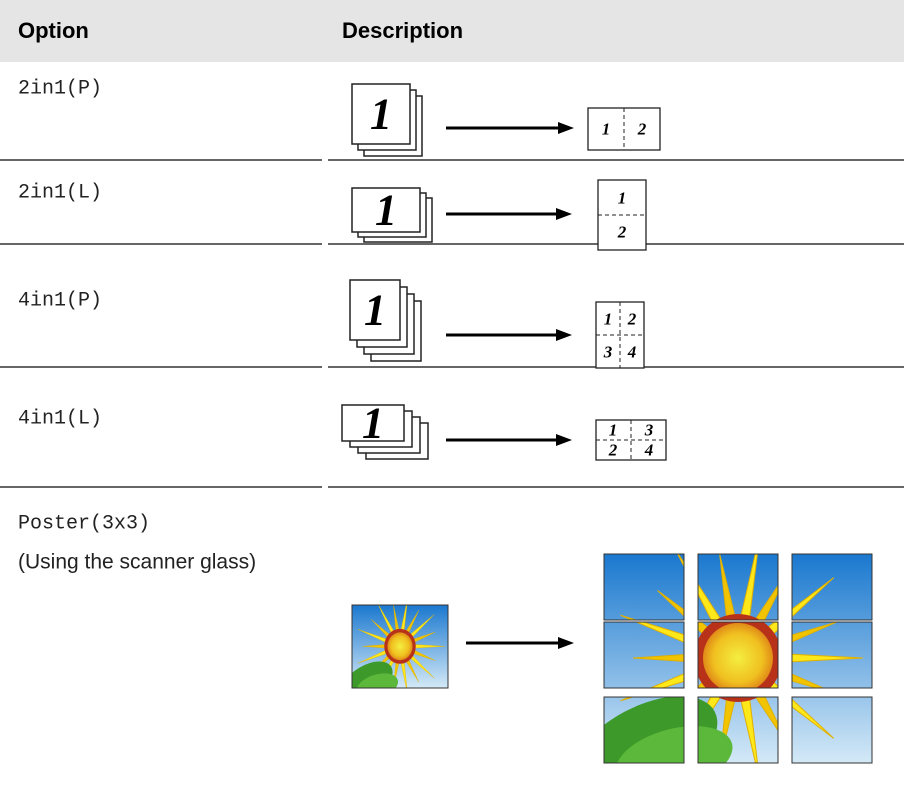  What do you see at coordinates (60, 300) in the screenshot?
I see `option: 4in1(P)` at bounding box center [60, 300].